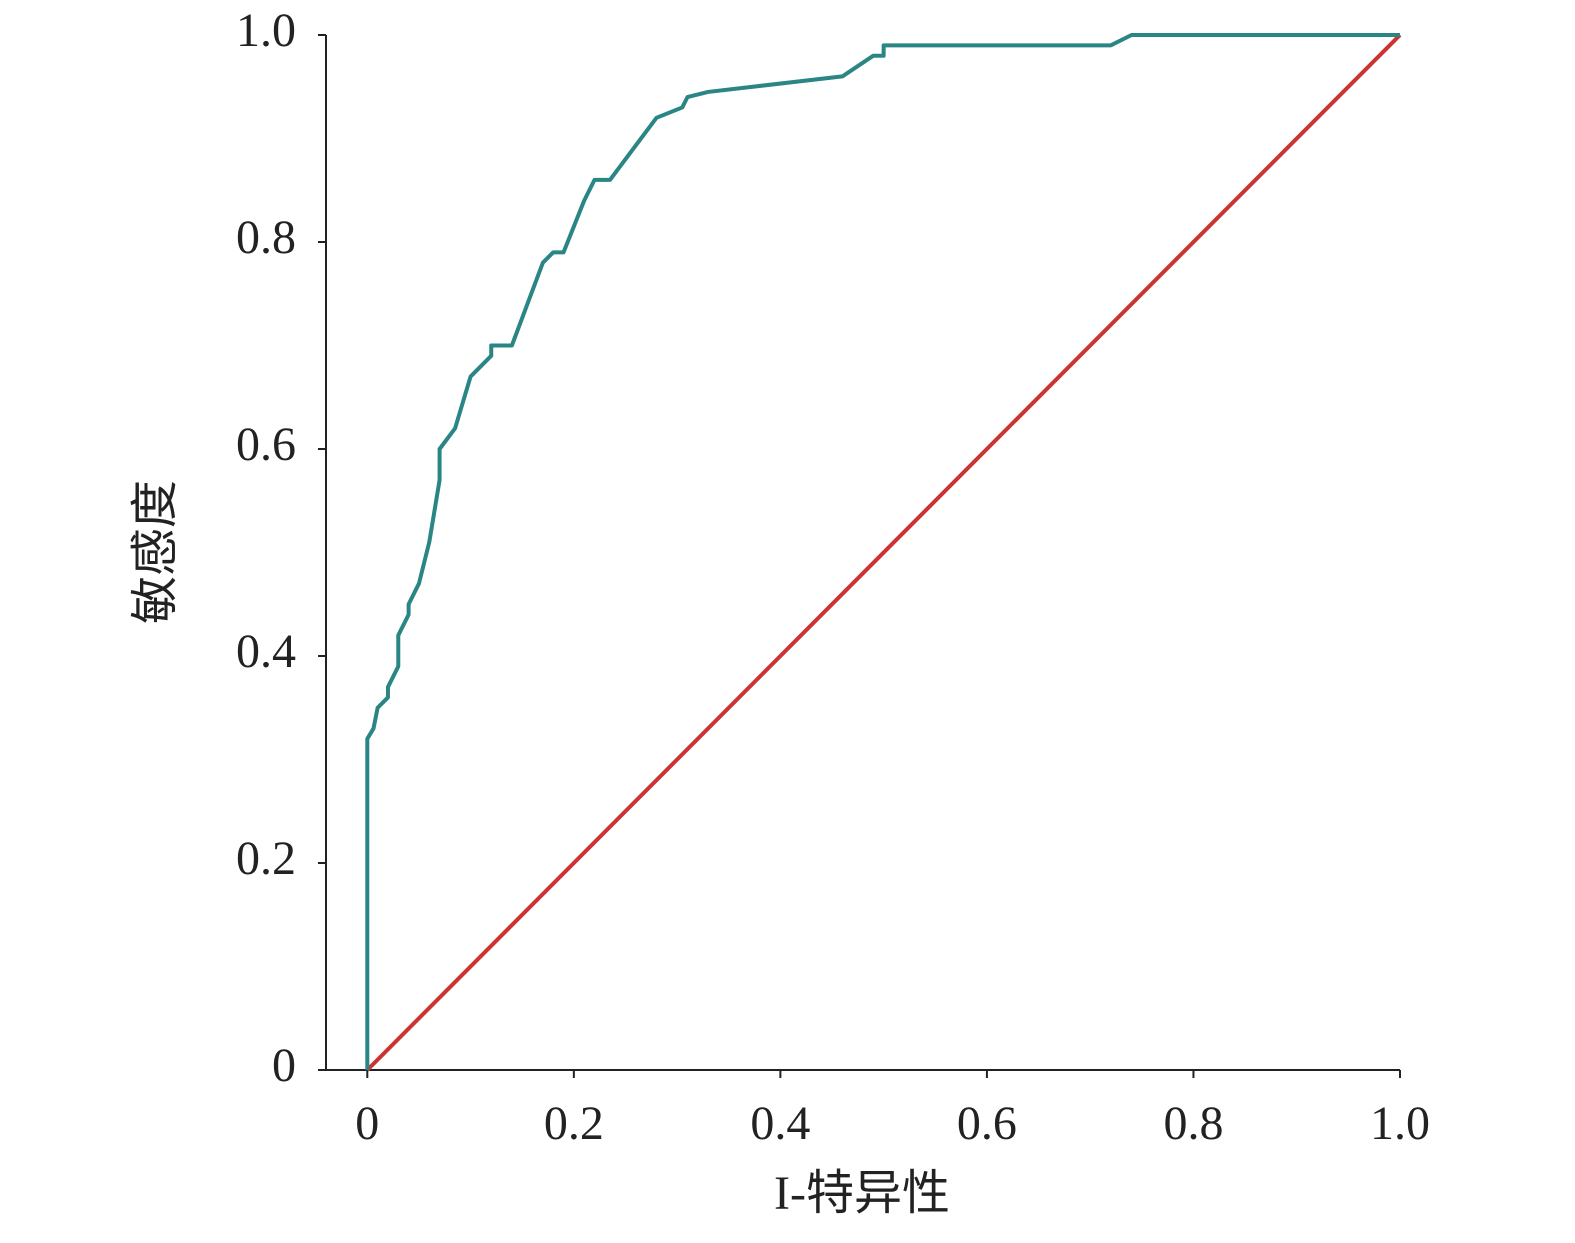 Image resolution: width=1575 pixels, height=1243 pixels. I want to click on y-axis-label: 敏感度, so click(155, 552).